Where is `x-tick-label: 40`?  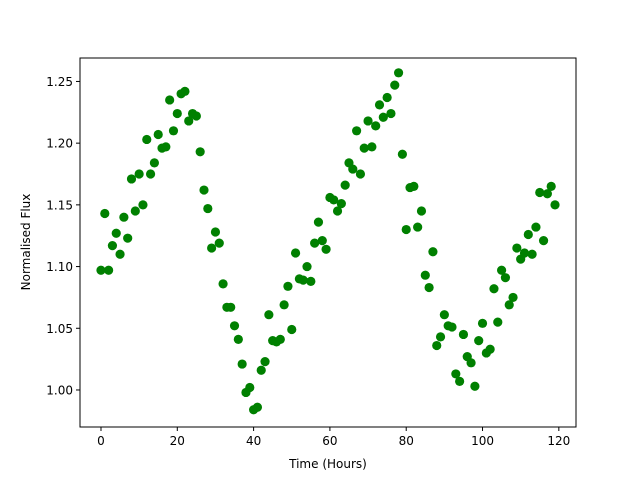
x-tick-label: 40 is located at coordinates (253, 441).